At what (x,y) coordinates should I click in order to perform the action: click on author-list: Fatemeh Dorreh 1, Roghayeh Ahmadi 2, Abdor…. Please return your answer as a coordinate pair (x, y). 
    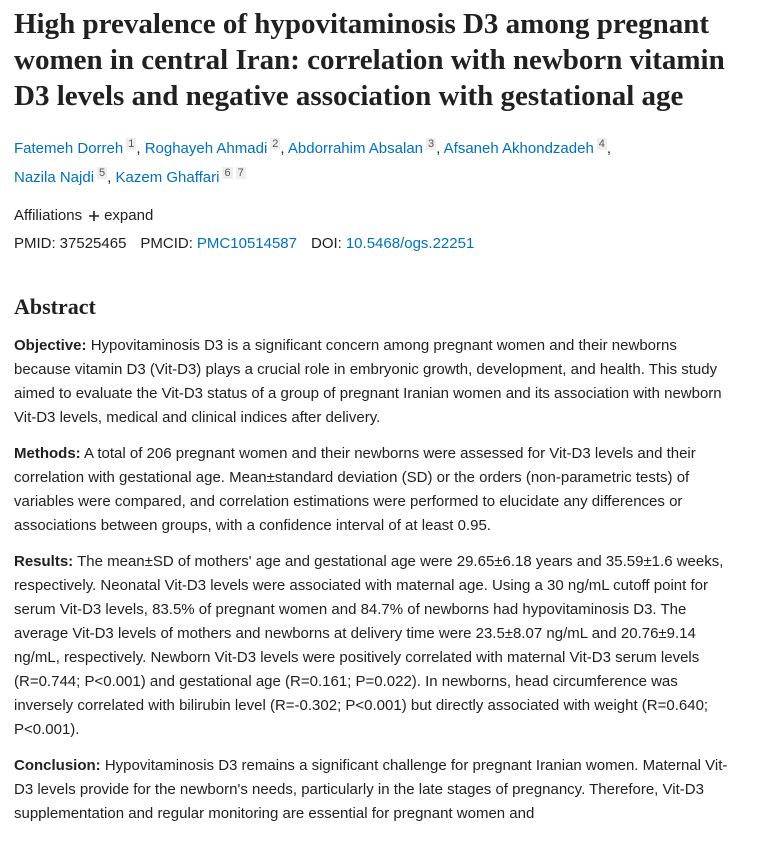
    Looking at the image, I should click on (374, 161).